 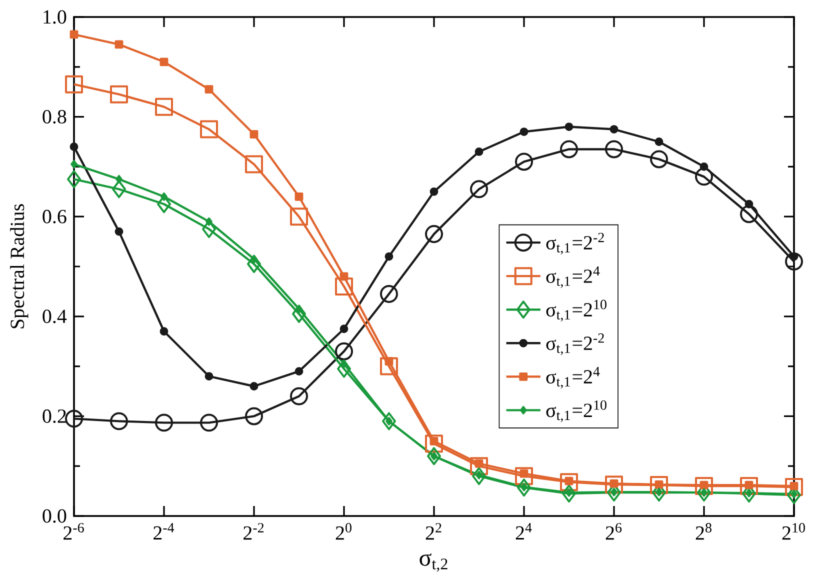 What do you see at coordinates (793, 531) in the screenshot?
I see `x-tick-label: 2$^{10}$` at bounding box center [793, 531].